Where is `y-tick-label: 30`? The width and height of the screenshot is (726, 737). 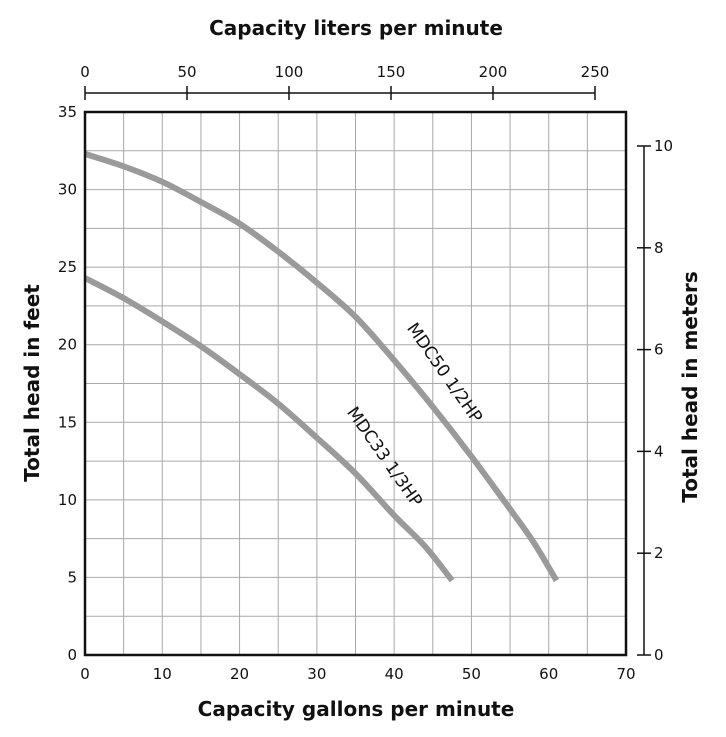
y-tick-label: 30 is located at coordinates (67, 190).